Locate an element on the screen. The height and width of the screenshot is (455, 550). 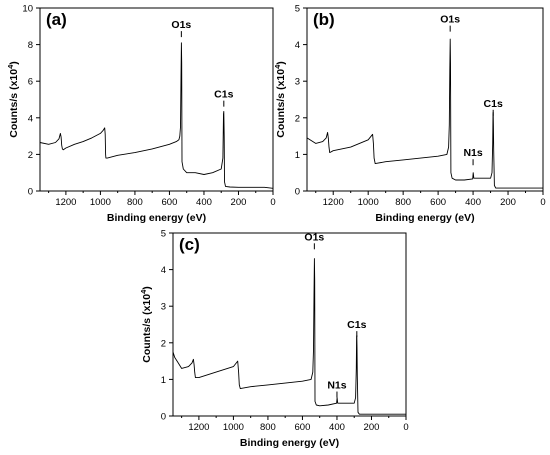
panel-label: (c) is located at coordinates (189, 244).